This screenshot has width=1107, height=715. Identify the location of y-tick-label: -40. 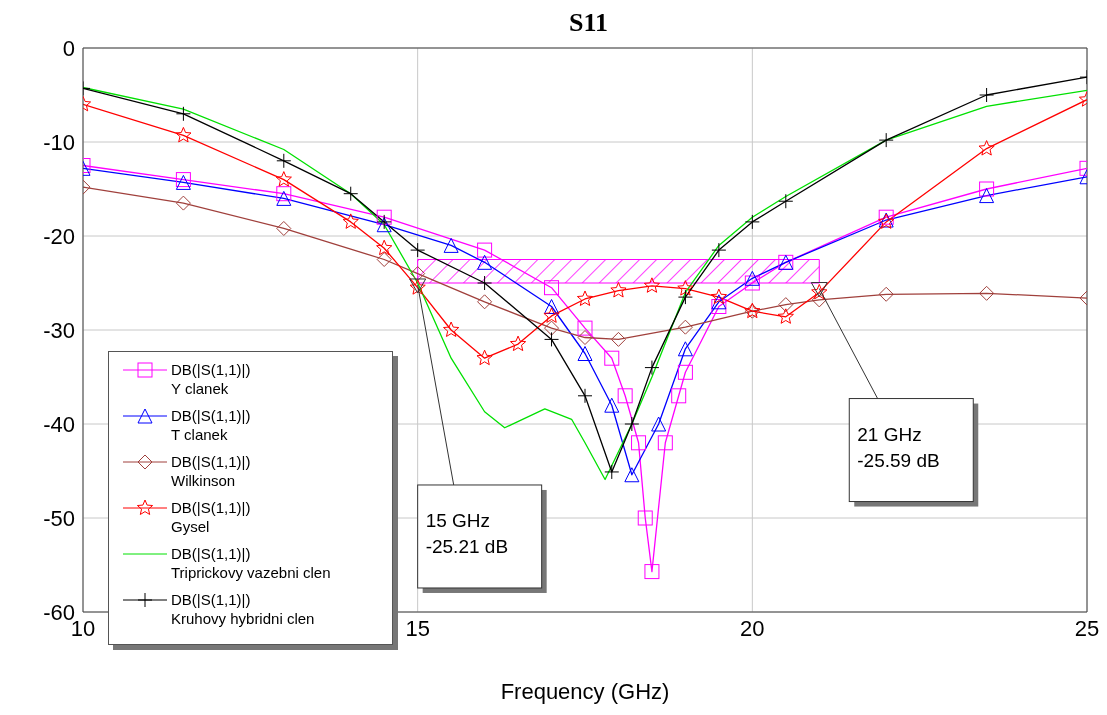
(59, 424).